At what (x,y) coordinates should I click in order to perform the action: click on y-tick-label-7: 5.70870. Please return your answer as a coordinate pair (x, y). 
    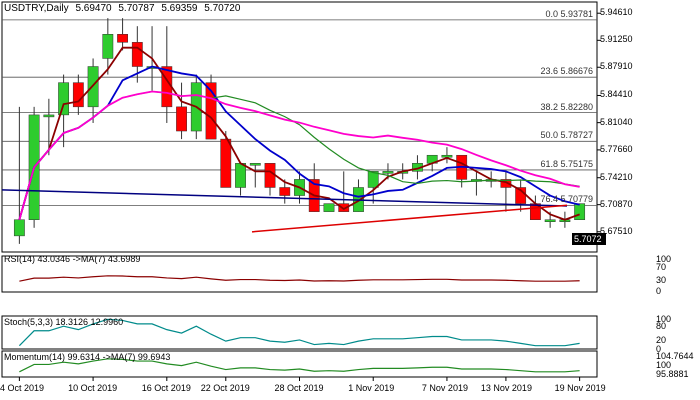
    Looking at the image, I should click on (616, 203).